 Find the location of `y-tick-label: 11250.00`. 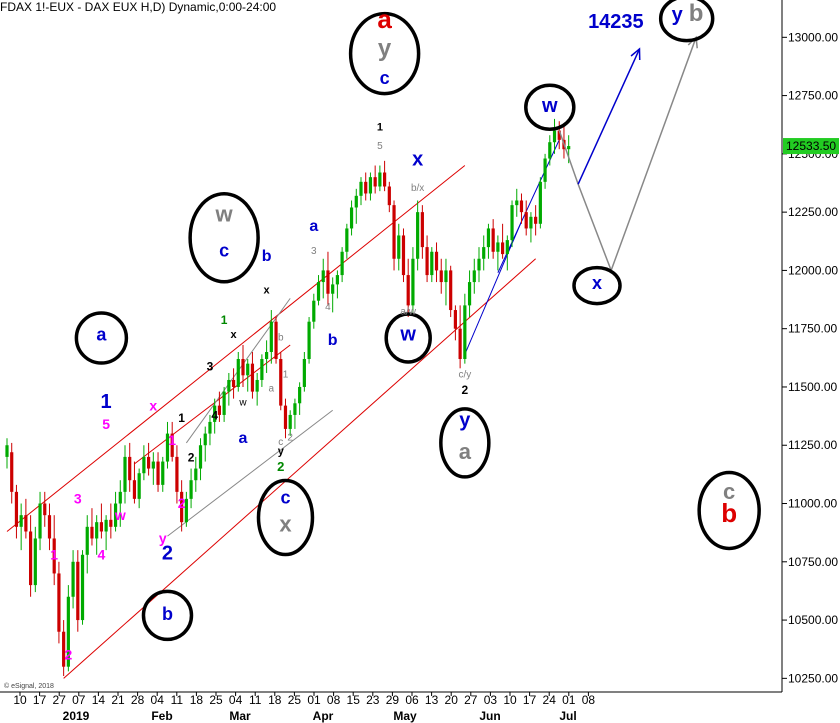

y-tick-label: 11250.00 is located at coordinates (812, 445).